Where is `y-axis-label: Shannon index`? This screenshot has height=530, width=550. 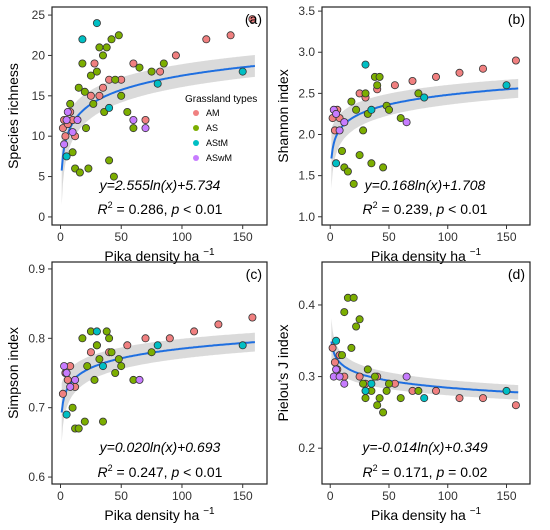 y-axis-label: Shannon index is located at coordinates (283, 115).